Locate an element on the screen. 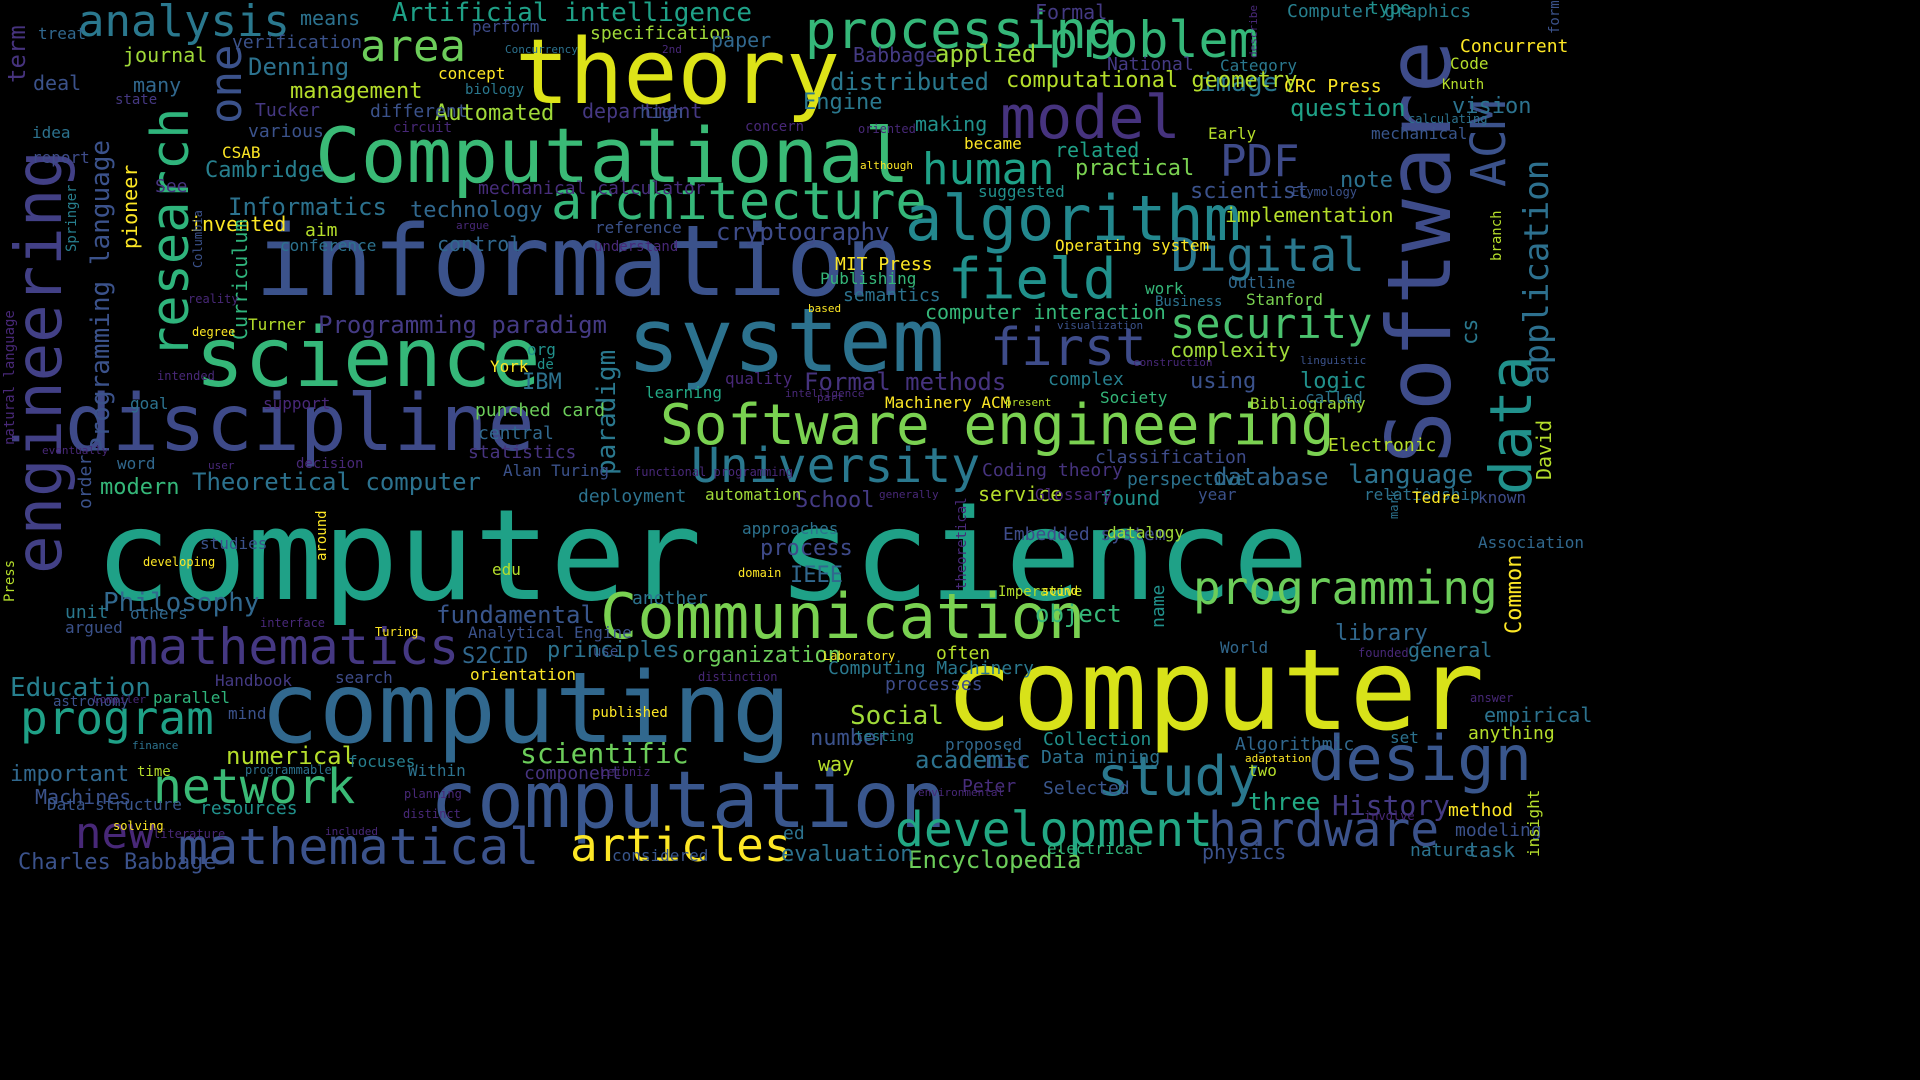 The height and width of the screenshot is (1080, 1920). cloud-word-interface: interface is located at coordinates (293, 623).